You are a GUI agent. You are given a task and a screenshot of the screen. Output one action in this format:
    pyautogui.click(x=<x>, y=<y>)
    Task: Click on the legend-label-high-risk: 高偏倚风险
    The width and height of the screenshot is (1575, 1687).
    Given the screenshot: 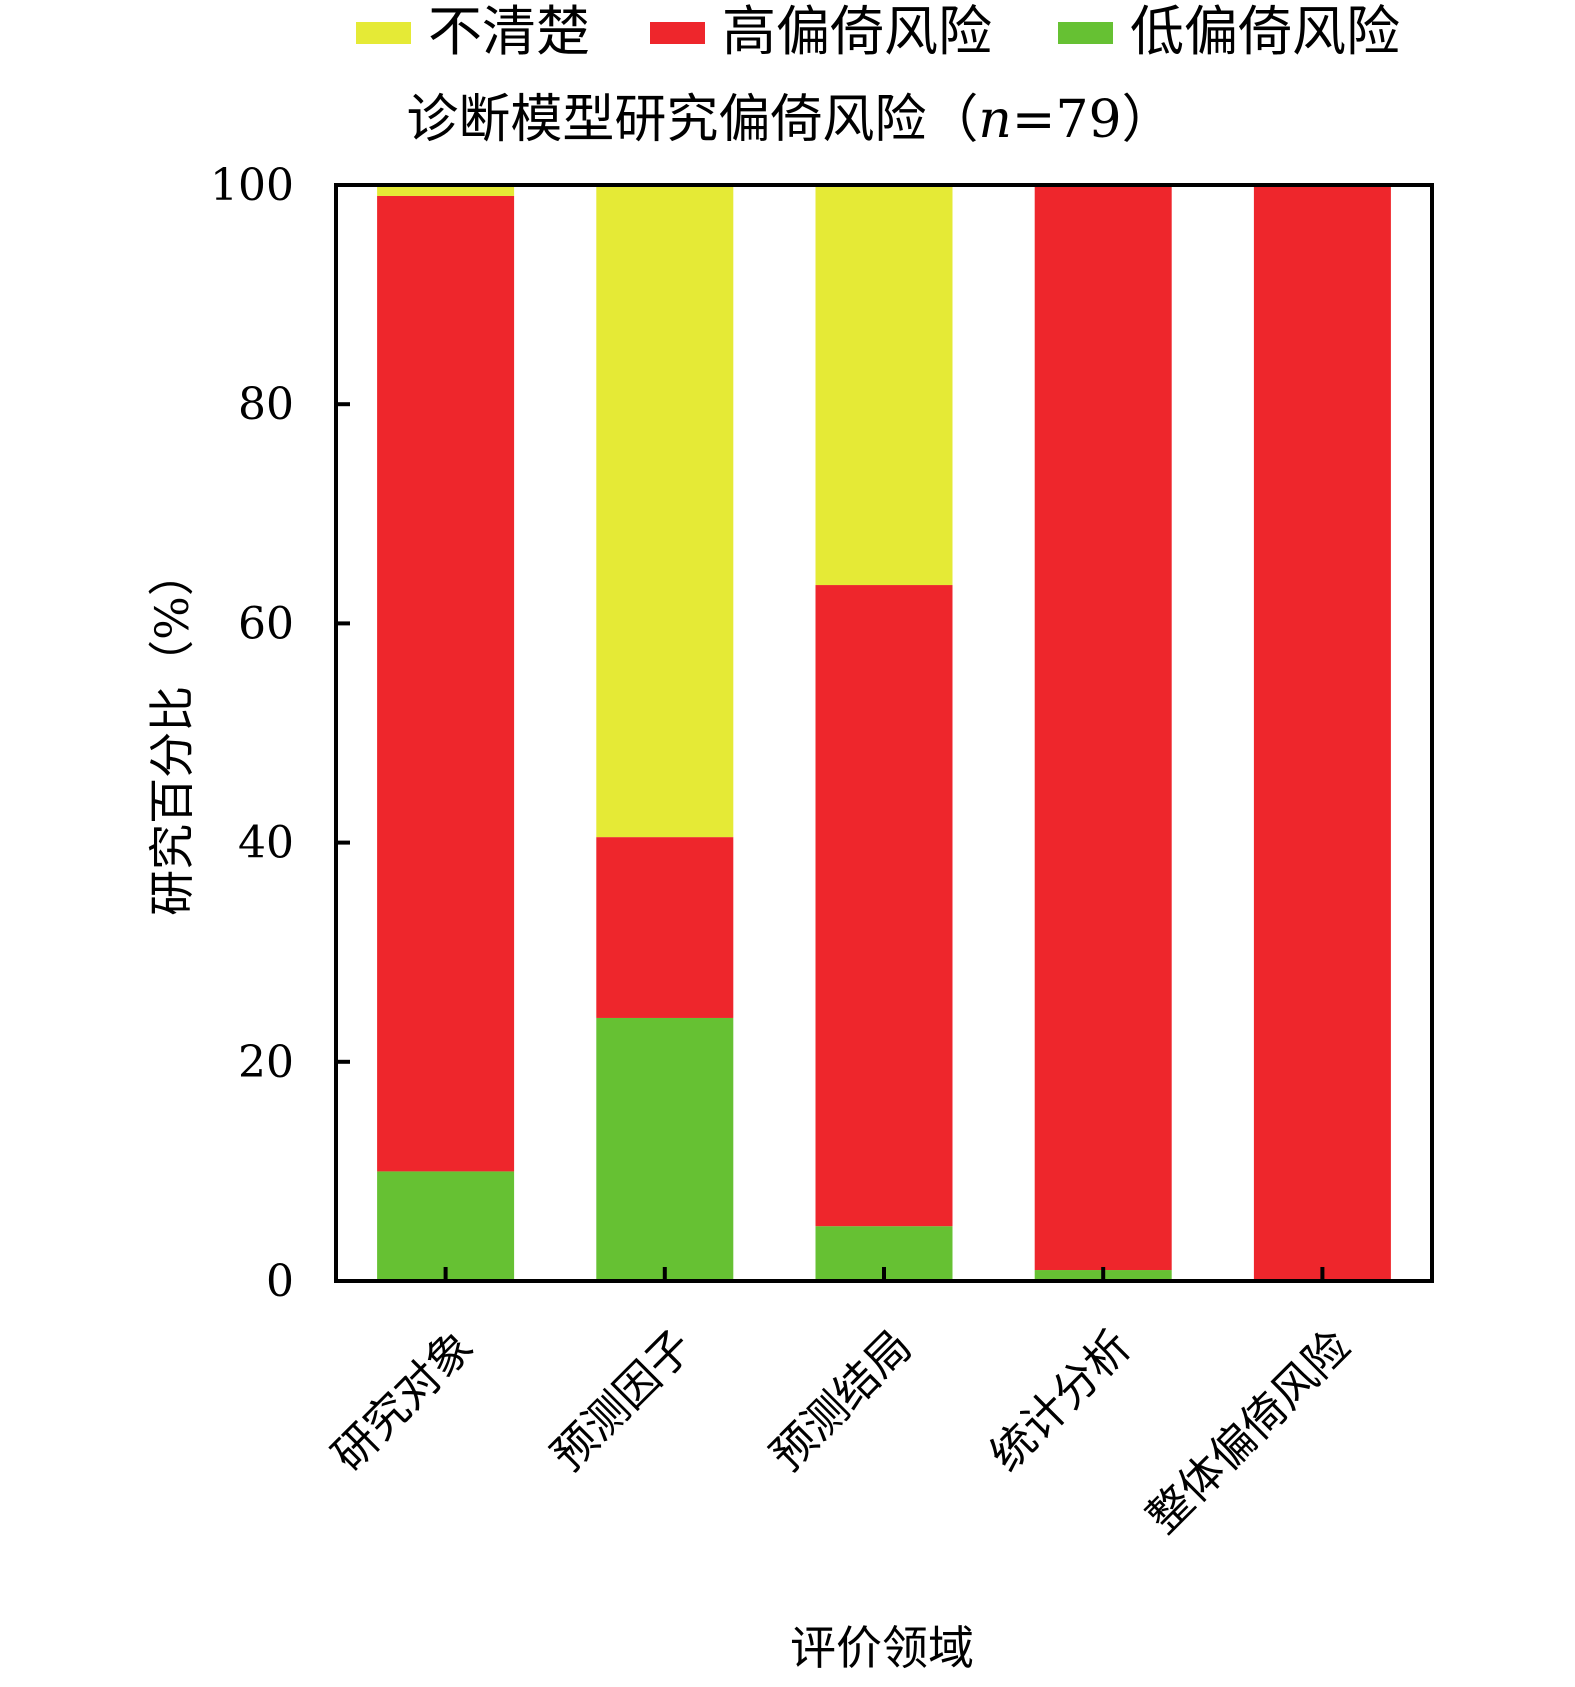 What is the action you would take?
    pyautogui.click(x=857, y=31)
    